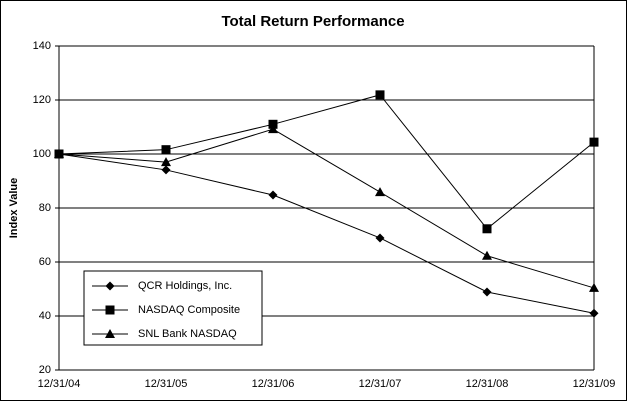 The width and height of the screenshot is (627, 401). What do you see at coordinates (45, 262) in the screenshot?
I see `y-tick-label: 60` at bounding box center [45, 262].